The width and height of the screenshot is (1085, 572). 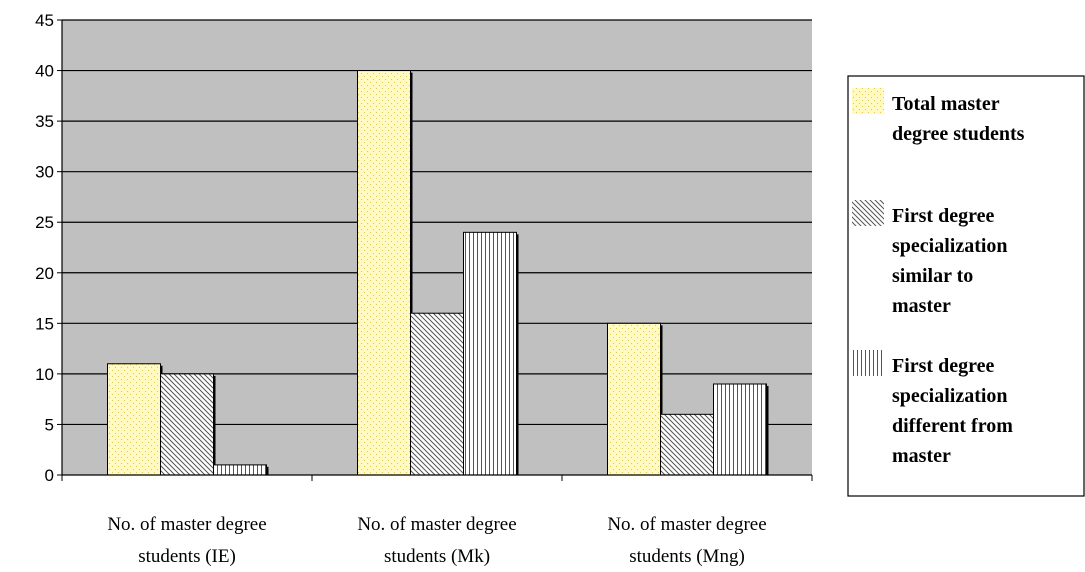 I want to click on y-tick-label: 35, so click(x=44, y=121).